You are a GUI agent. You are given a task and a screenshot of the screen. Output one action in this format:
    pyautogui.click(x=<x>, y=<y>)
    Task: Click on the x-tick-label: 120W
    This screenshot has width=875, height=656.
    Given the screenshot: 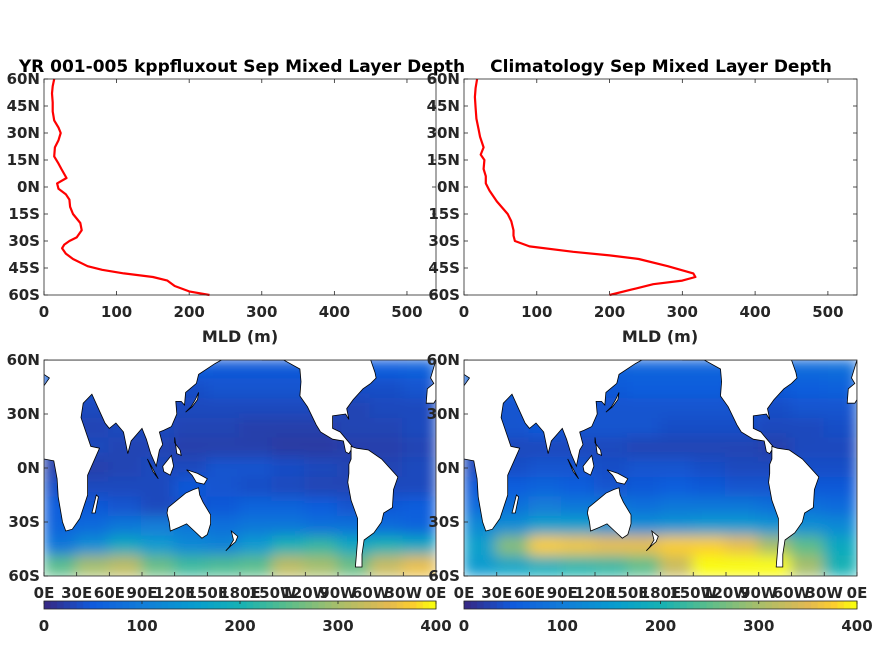 What is the action you would take?
    pyautogui.click(x=305, y=593)
    